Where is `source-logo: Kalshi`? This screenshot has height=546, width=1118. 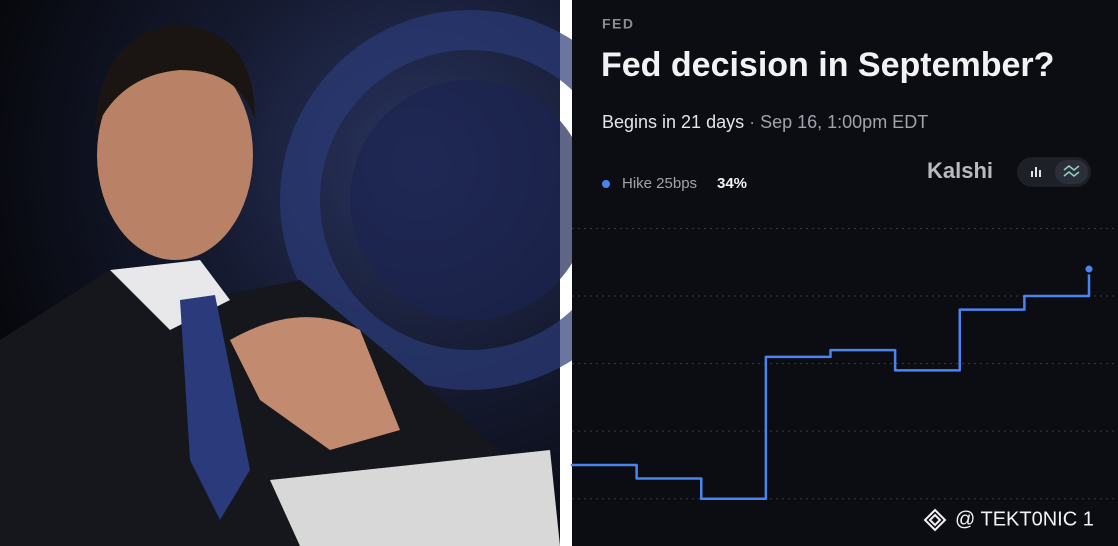 source-logo: Kalshi is located at coordinates (960, 170).